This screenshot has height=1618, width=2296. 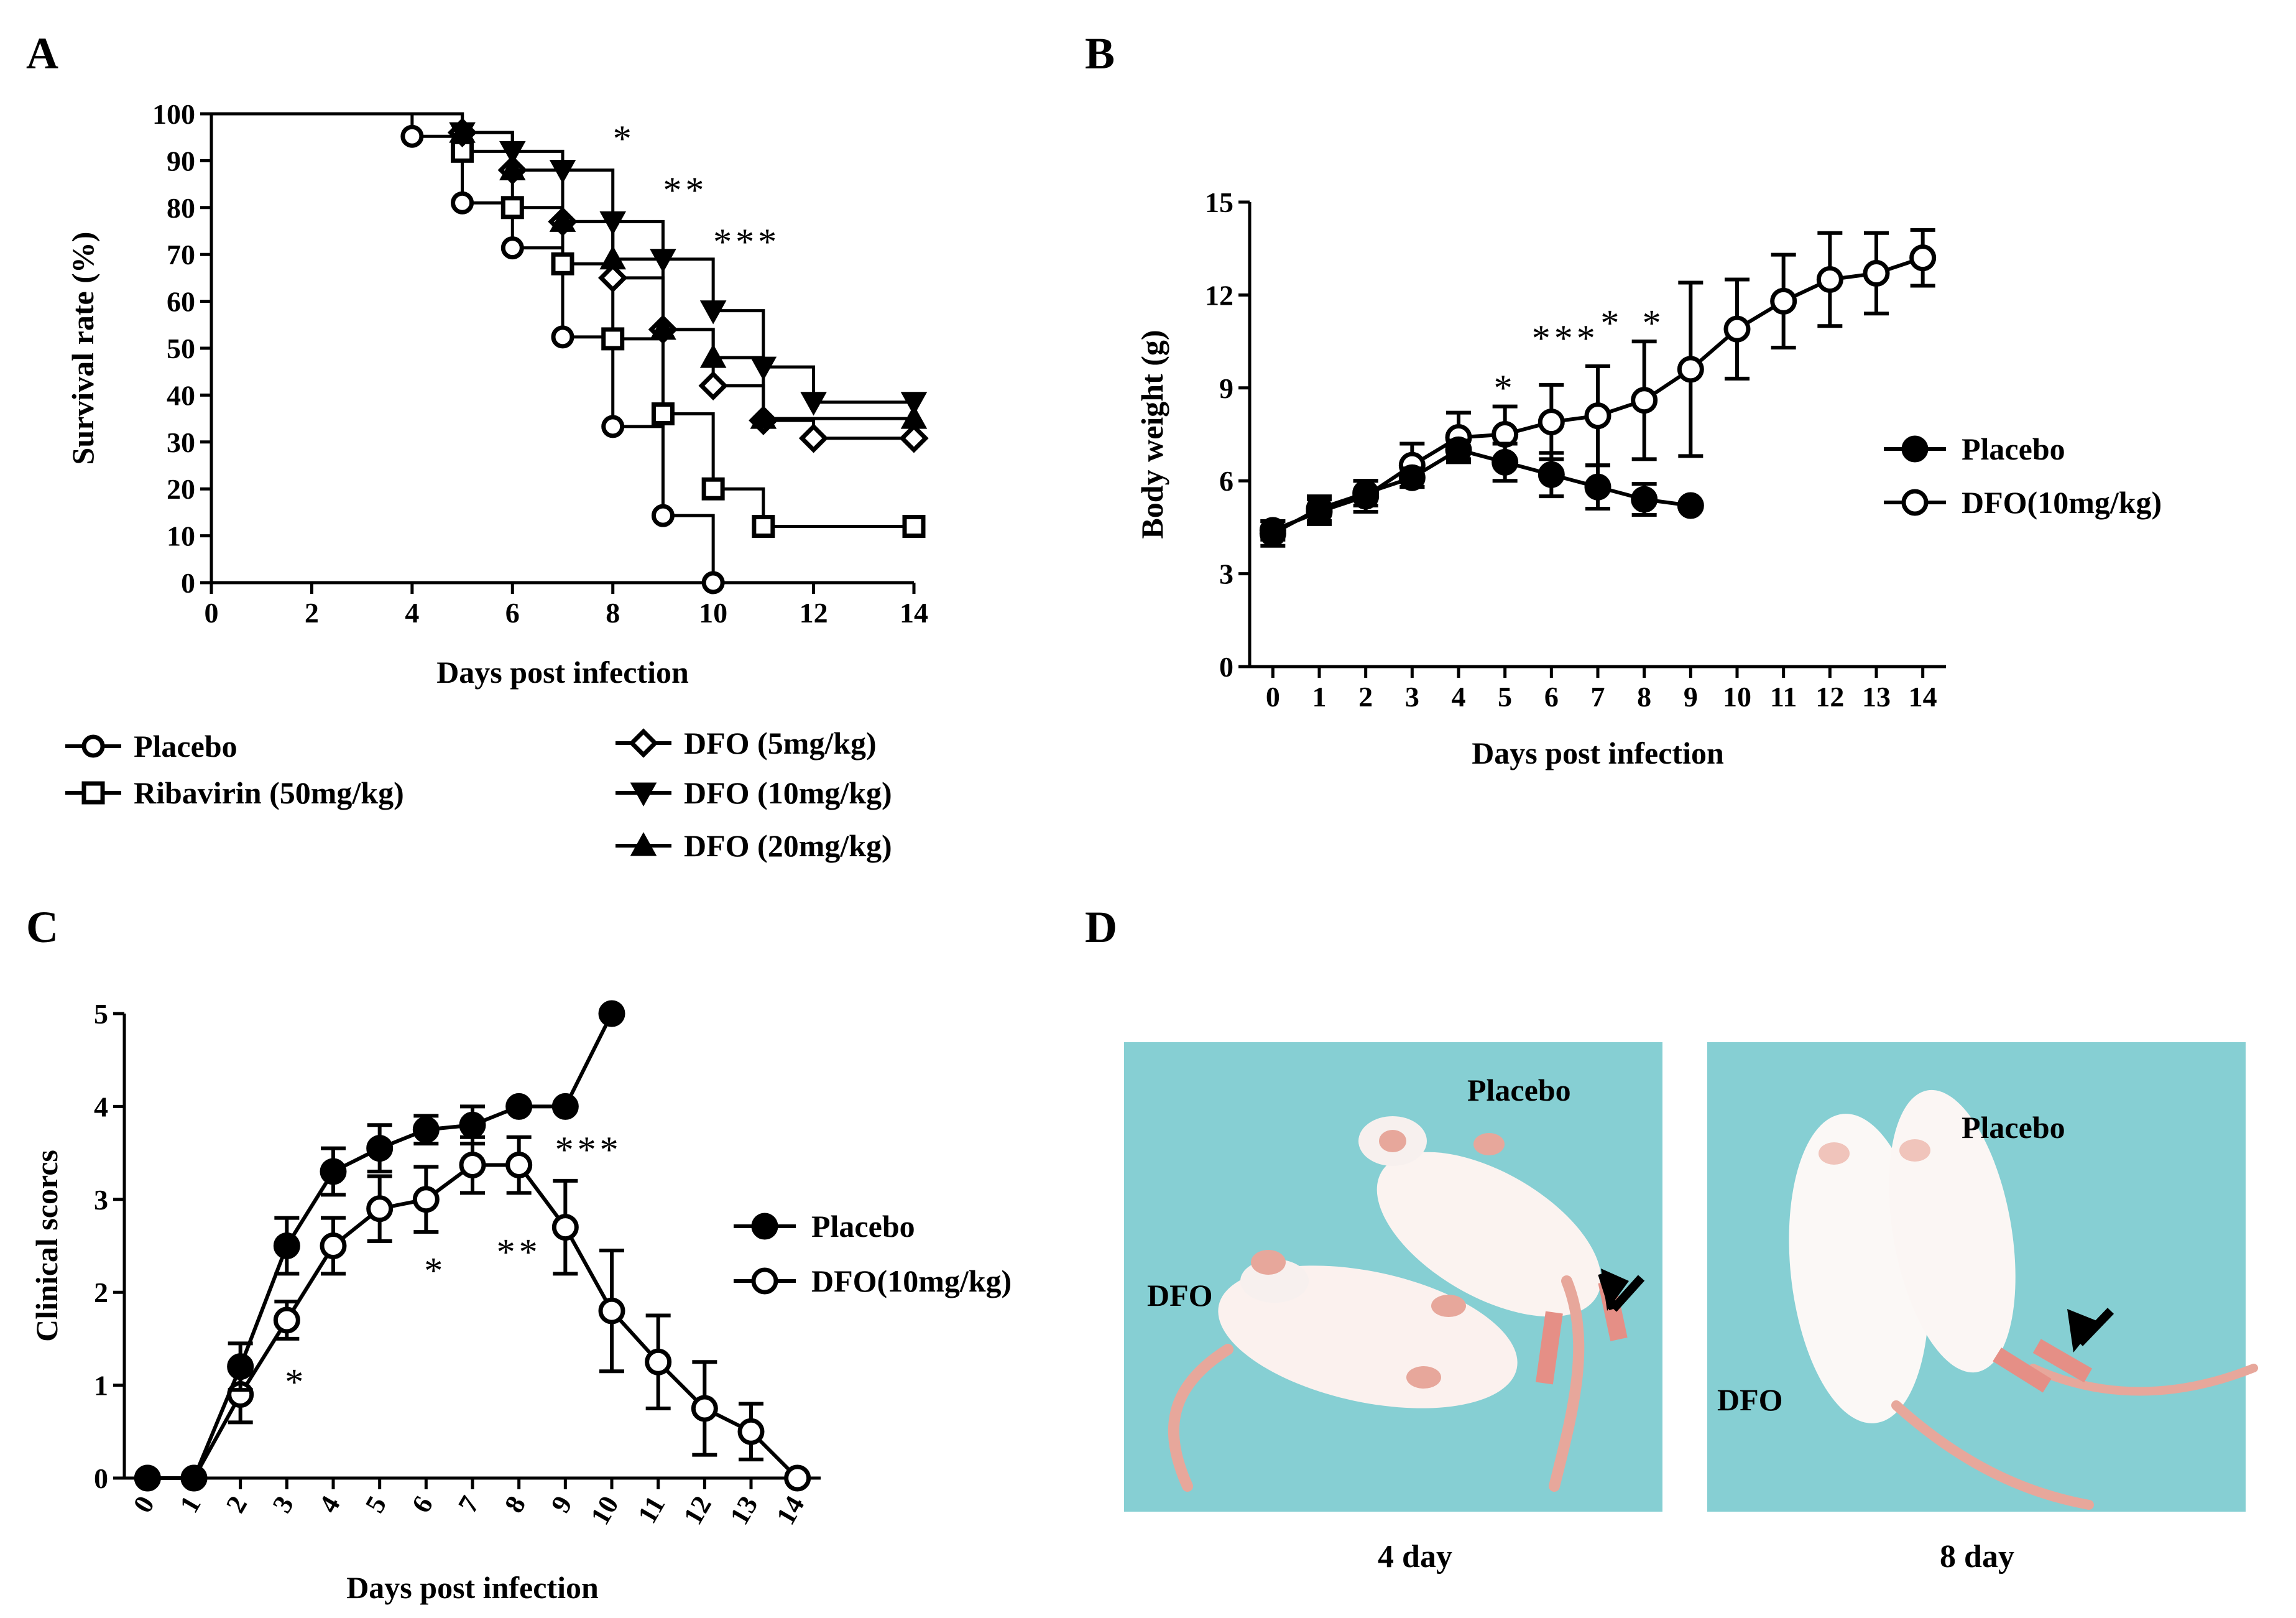 I want to click on series-dfo-20mg-kg, so click(x=569, y=271).